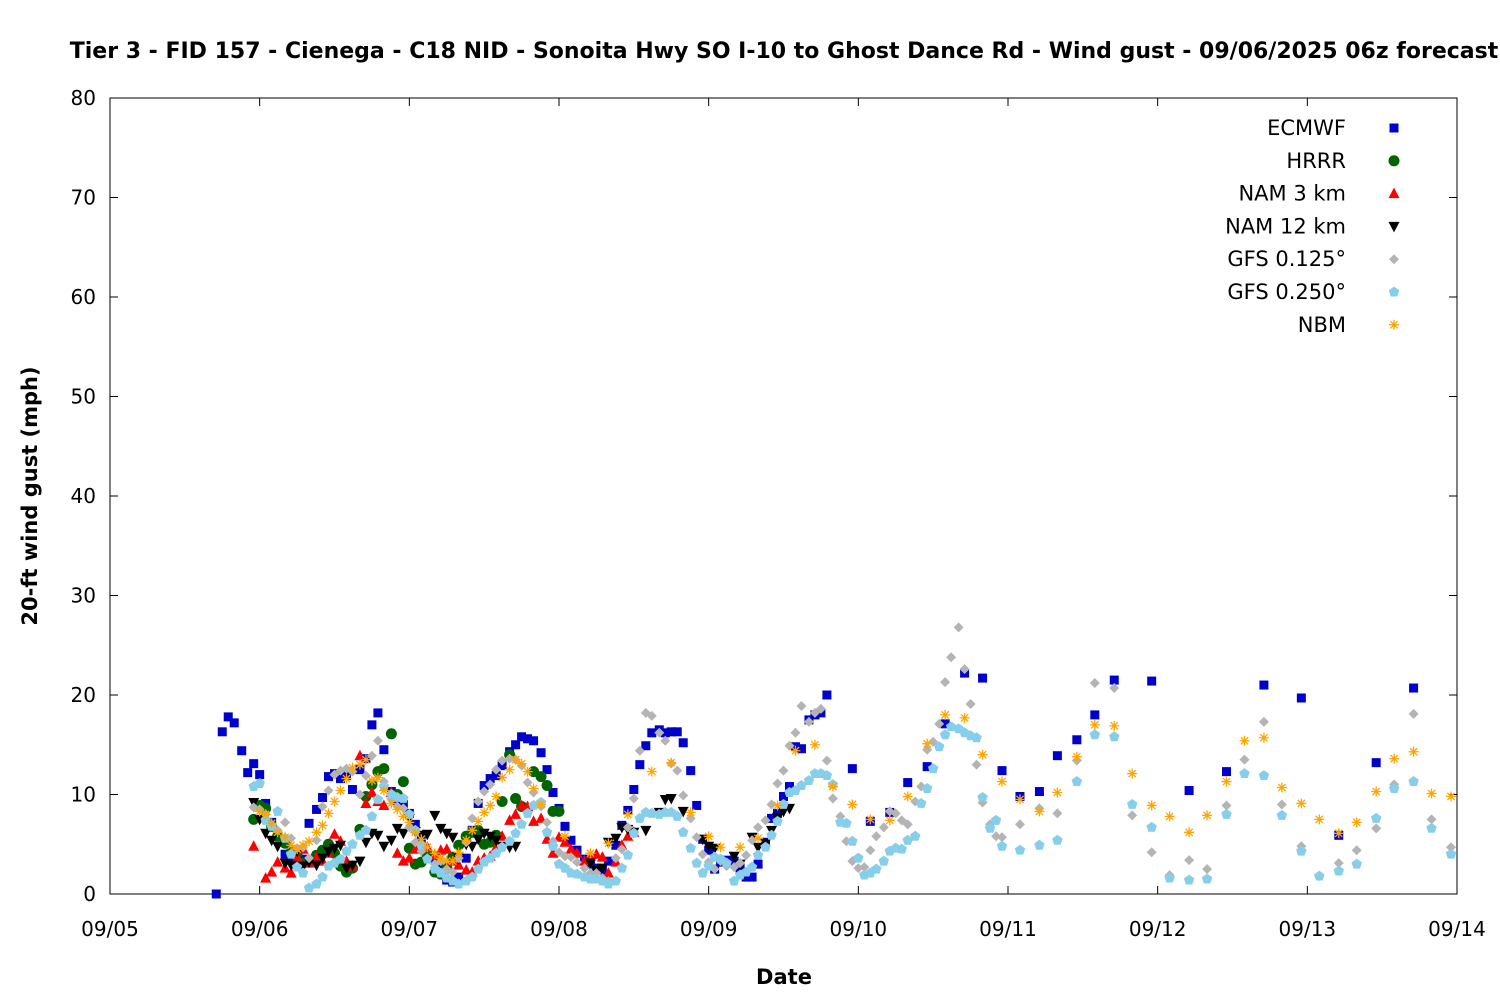  What do you see at coordinates (1286, 259) in the screenshot?
I see `legend-label: GFS 0.125°` at bounding box center [1286, 259].